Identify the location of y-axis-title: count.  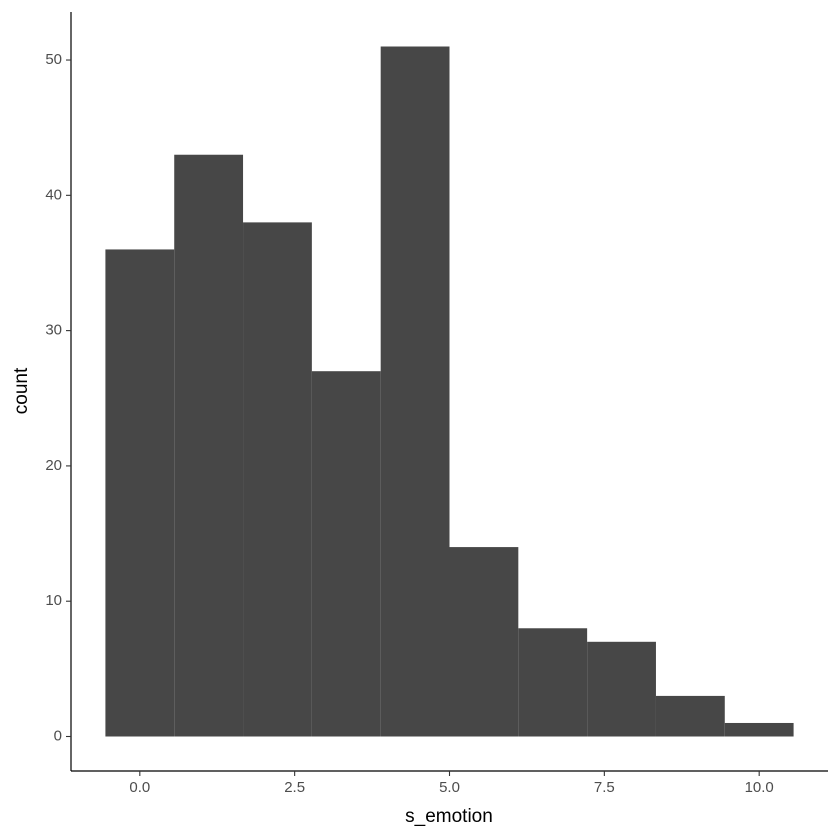
(21, 390).